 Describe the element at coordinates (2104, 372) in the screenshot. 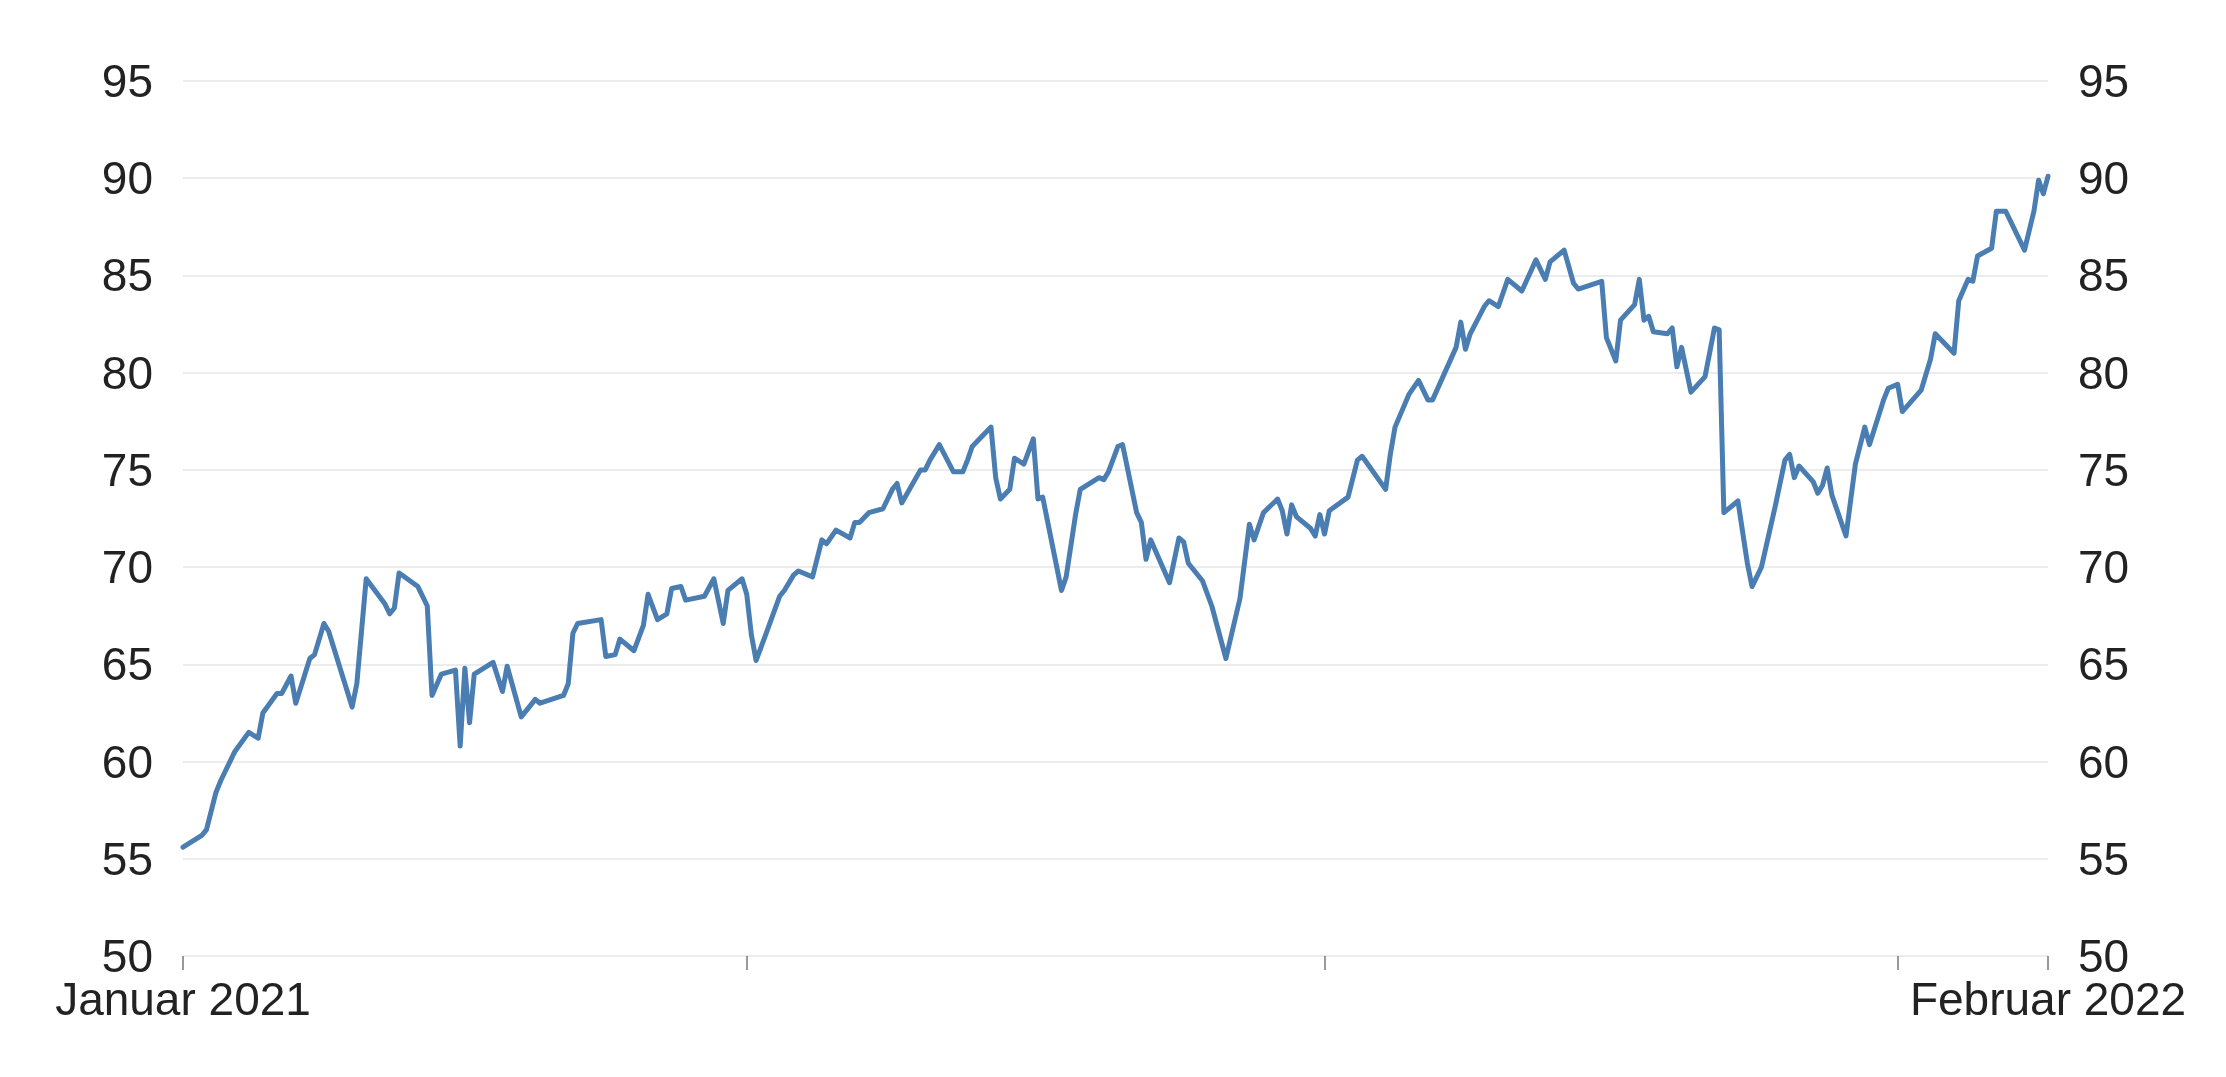

I see `y2-tick-label: 80` at that location.